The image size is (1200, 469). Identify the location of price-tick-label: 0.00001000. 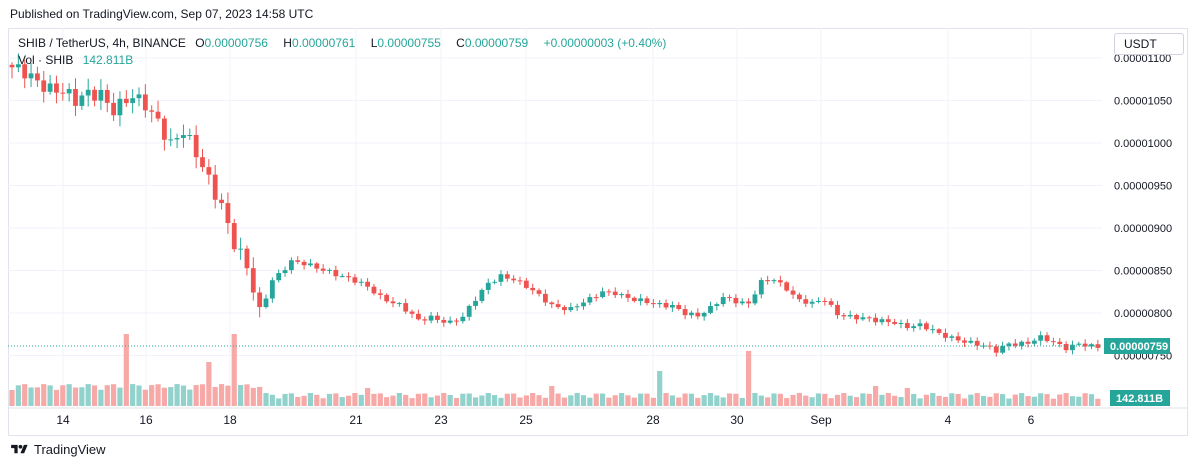
(1143, 144).